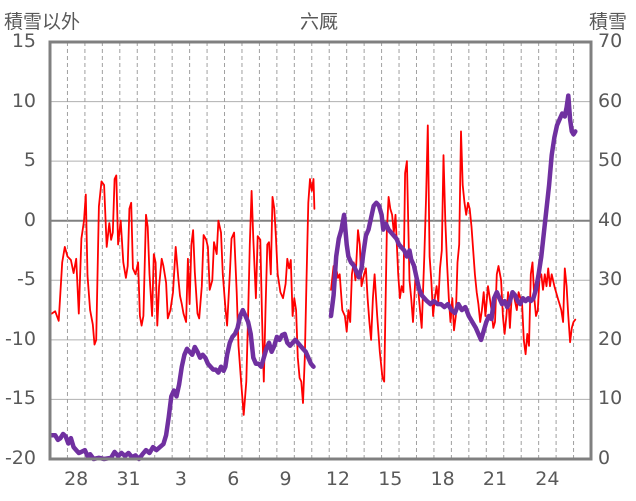 The height and width of the screenshot is (501, 636). What do you see at coordinates (608, 22) in the screenshot?
I see `right-axis-title: 積雪` at bounding box center [608, 22].